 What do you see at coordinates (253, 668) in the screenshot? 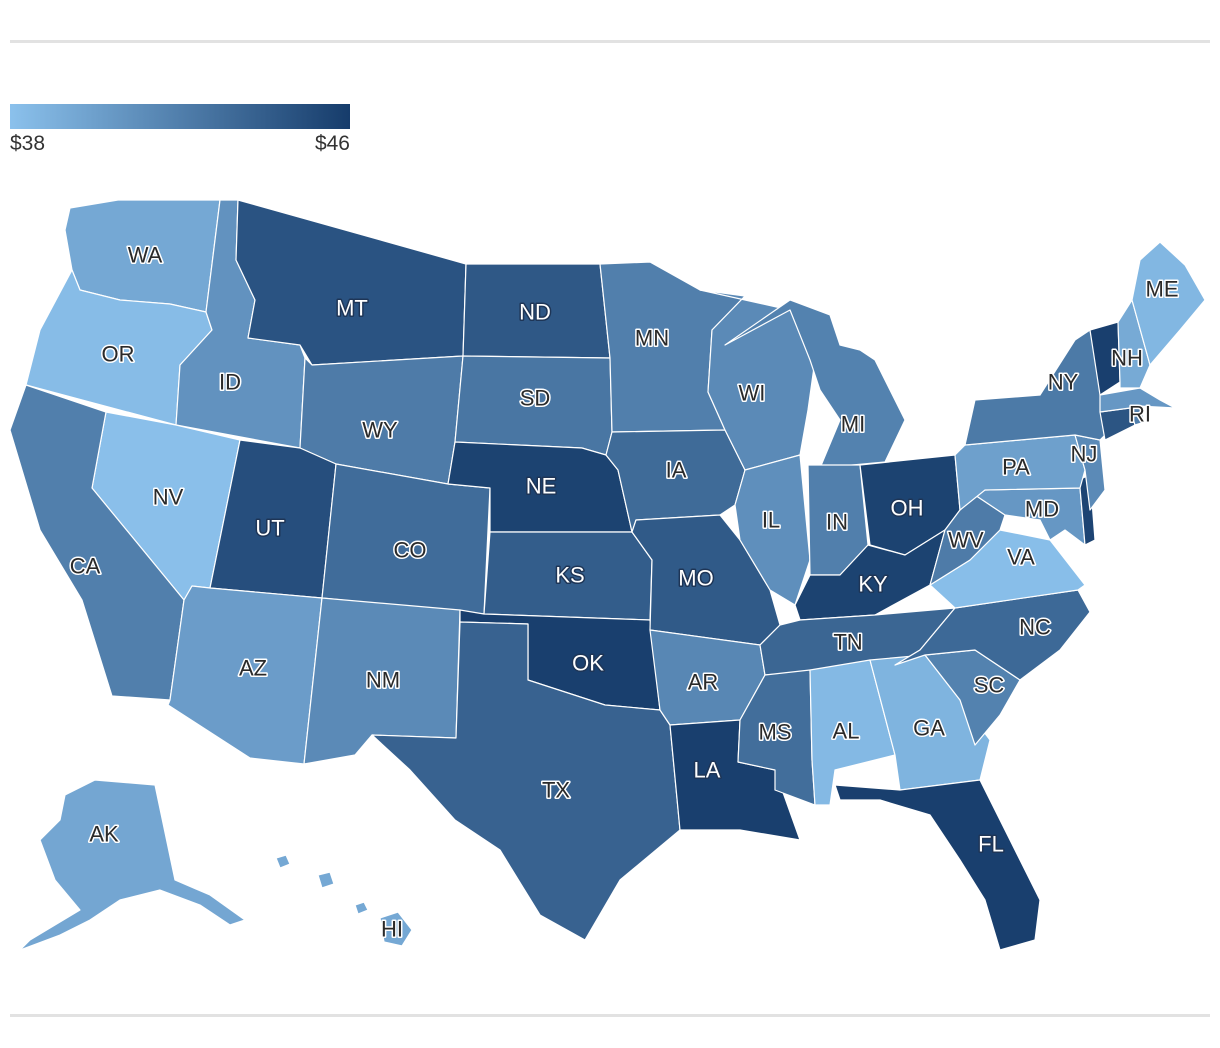
I see `state-label-az: AZ` at bounding box center [253, 668].